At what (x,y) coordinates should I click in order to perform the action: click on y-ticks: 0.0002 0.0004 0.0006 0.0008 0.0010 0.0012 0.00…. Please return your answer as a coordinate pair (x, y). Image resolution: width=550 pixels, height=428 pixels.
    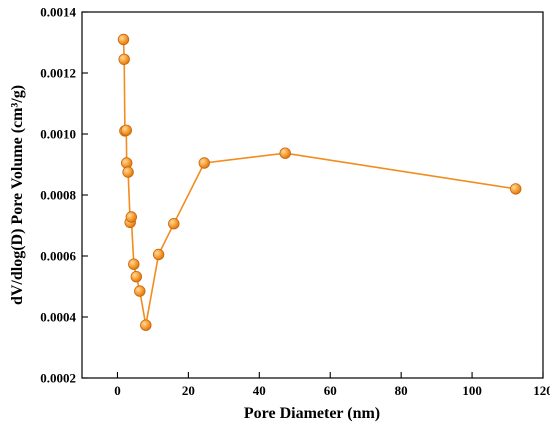
    Looking at the image, I should click on (64, 195).